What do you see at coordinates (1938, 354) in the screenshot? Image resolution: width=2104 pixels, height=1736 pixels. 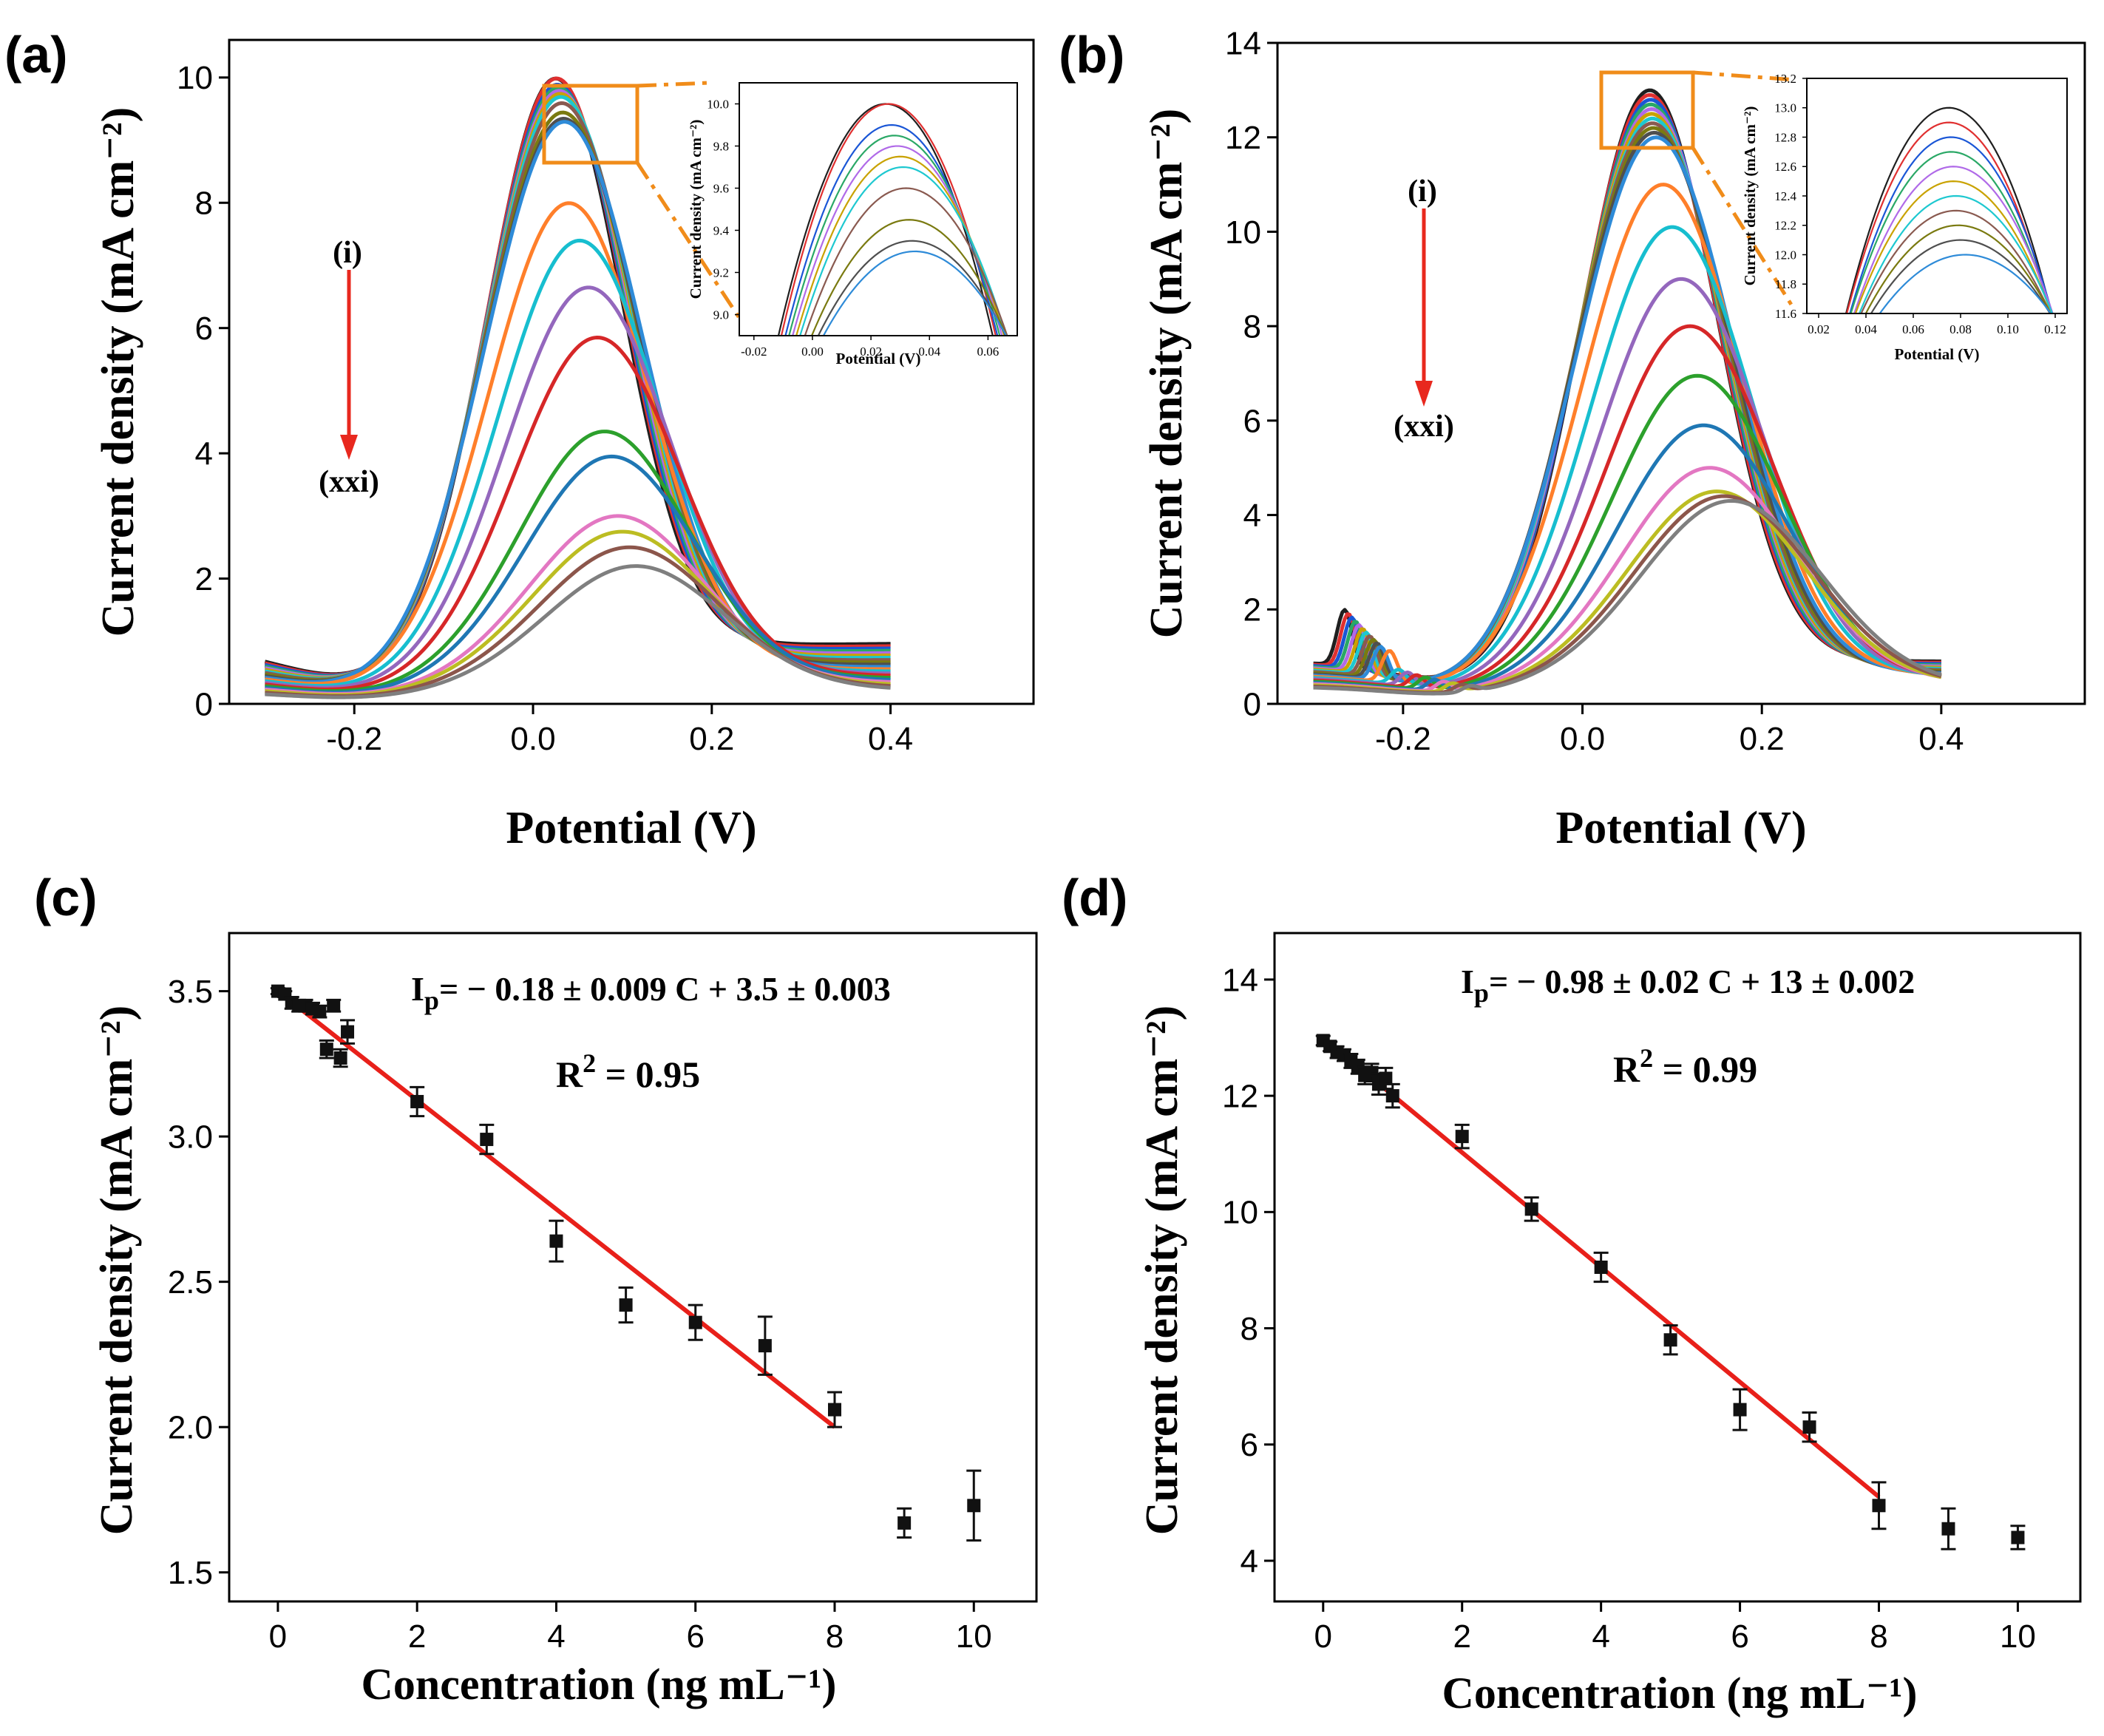 I see `panel-b-inset-x-label: Potential (V)` at bounding box center [1938, 354].